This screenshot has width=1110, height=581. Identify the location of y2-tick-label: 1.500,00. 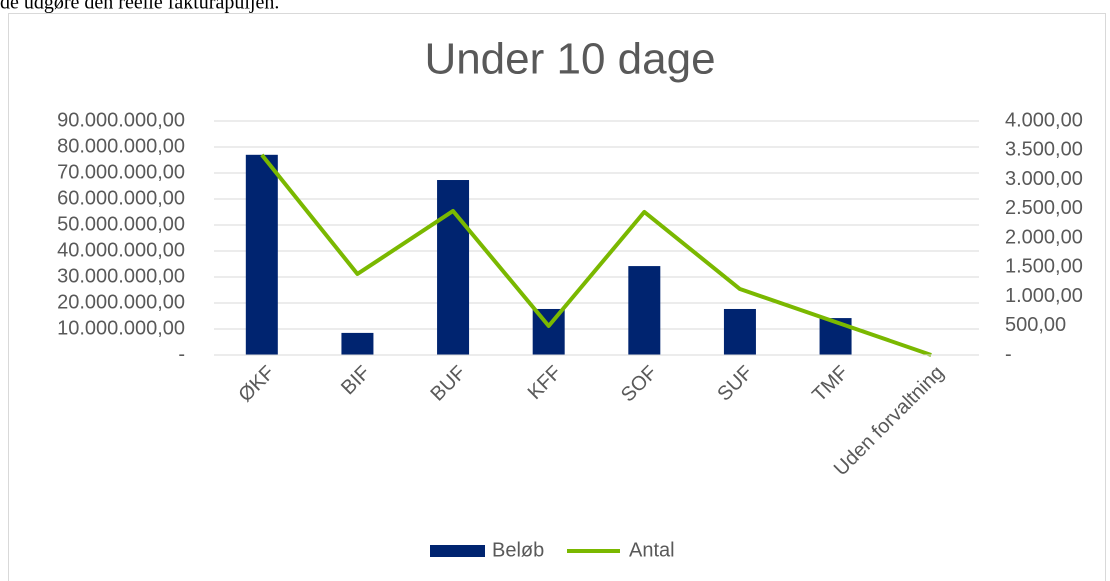
(1044, 267).